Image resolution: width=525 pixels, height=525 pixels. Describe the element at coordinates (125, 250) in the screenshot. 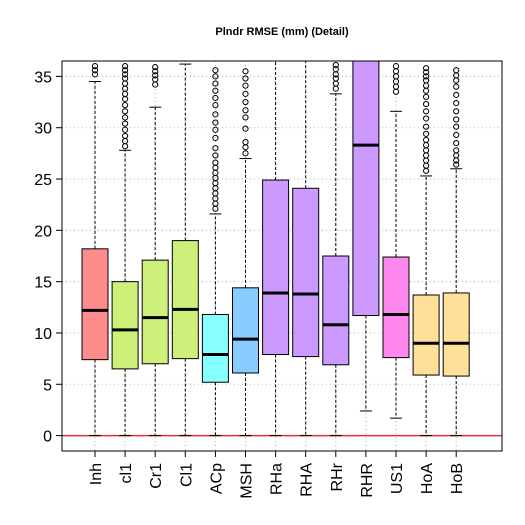

I see `box-cl1` at that location.